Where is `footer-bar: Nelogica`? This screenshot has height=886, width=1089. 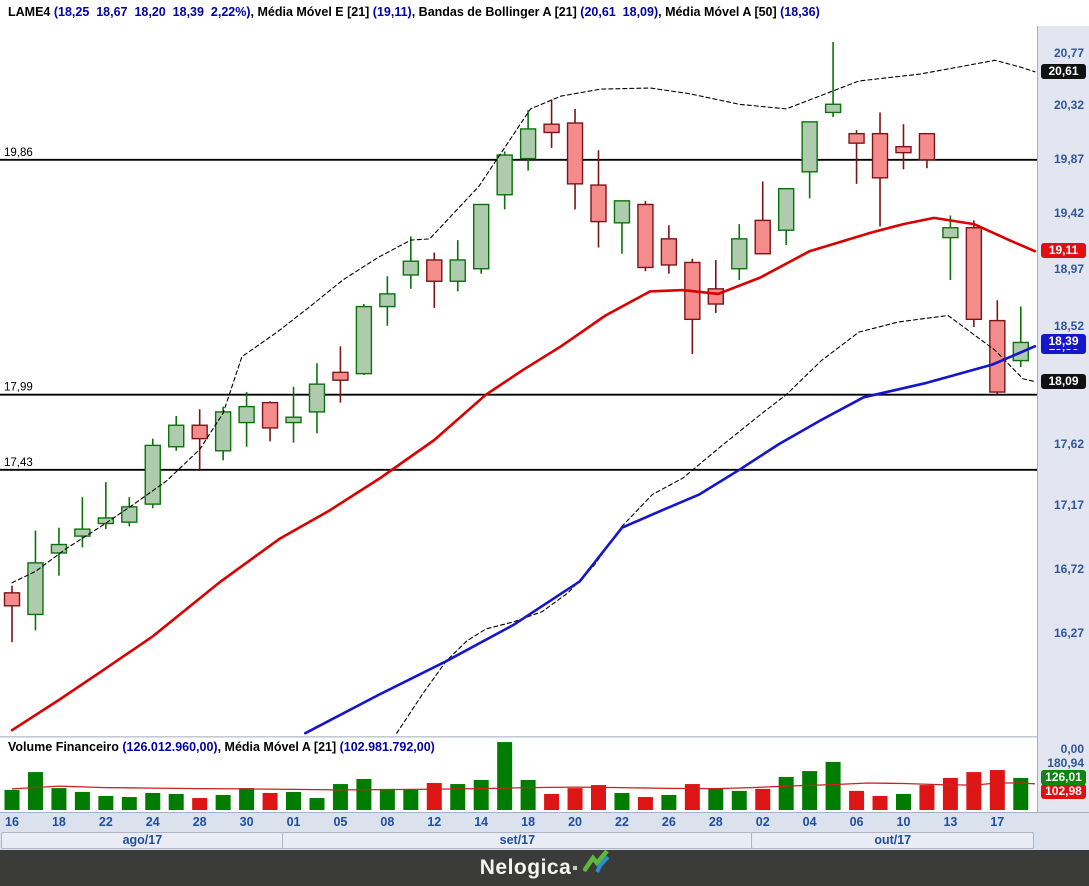 footer-bar: Nelogica is located at coordinates (544, 867).